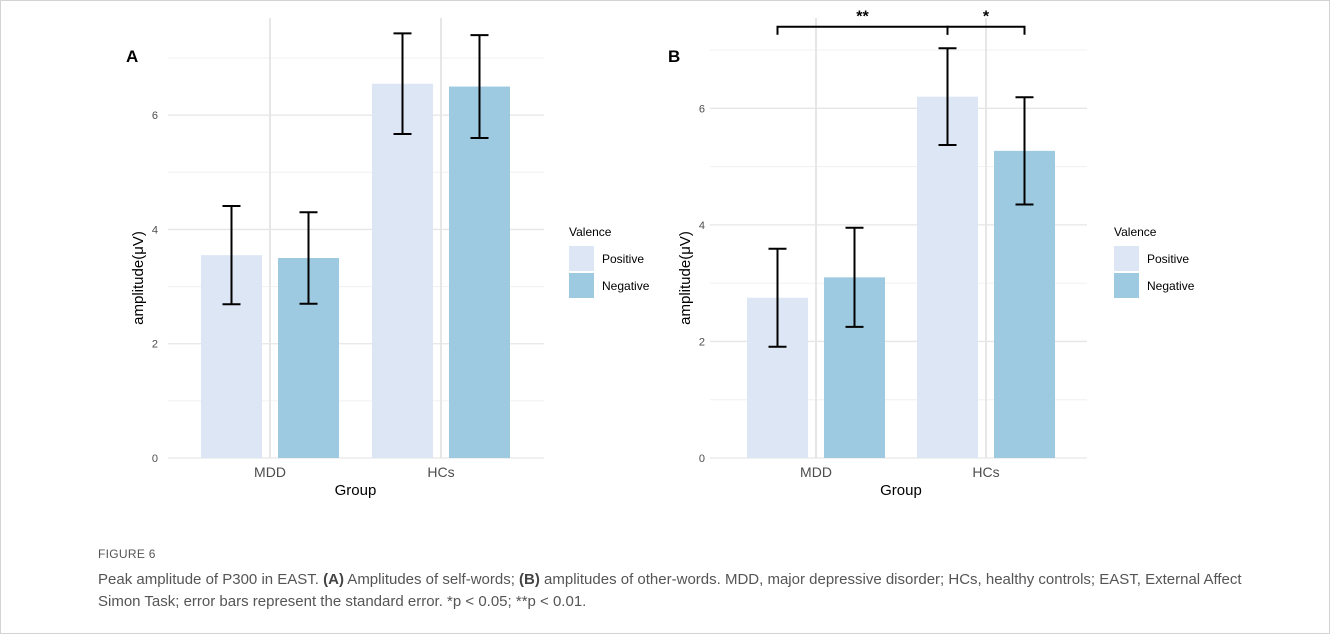  I want to click on significance-bracket: **, so click(862, 22).